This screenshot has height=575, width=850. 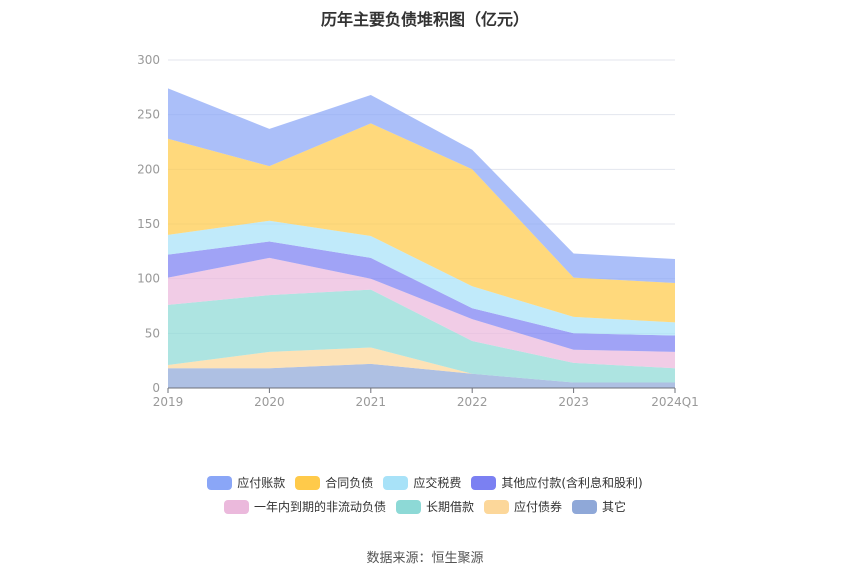 I want to click on y-tick-label: 200, so click(x=148, y=169).